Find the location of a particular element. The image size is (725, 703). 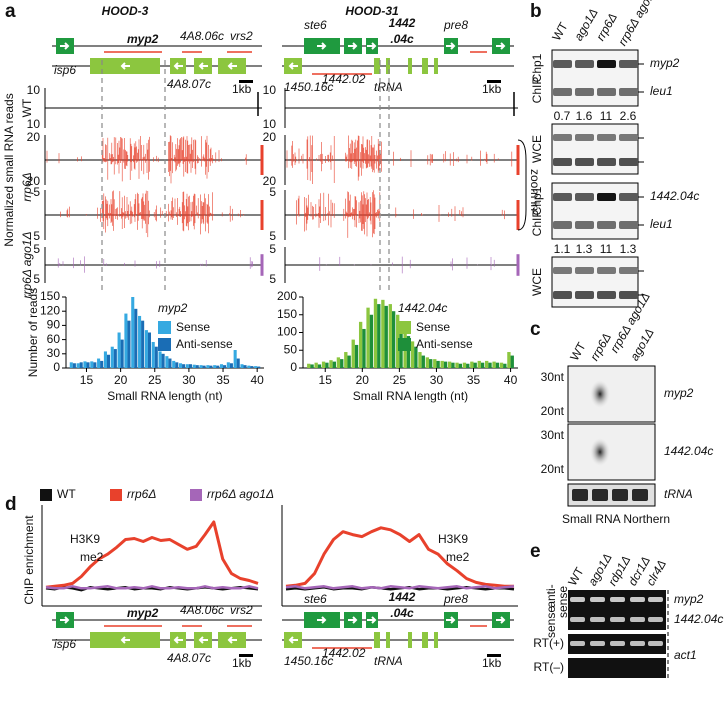

label: 1.3 is located at coordinates (628, 249).